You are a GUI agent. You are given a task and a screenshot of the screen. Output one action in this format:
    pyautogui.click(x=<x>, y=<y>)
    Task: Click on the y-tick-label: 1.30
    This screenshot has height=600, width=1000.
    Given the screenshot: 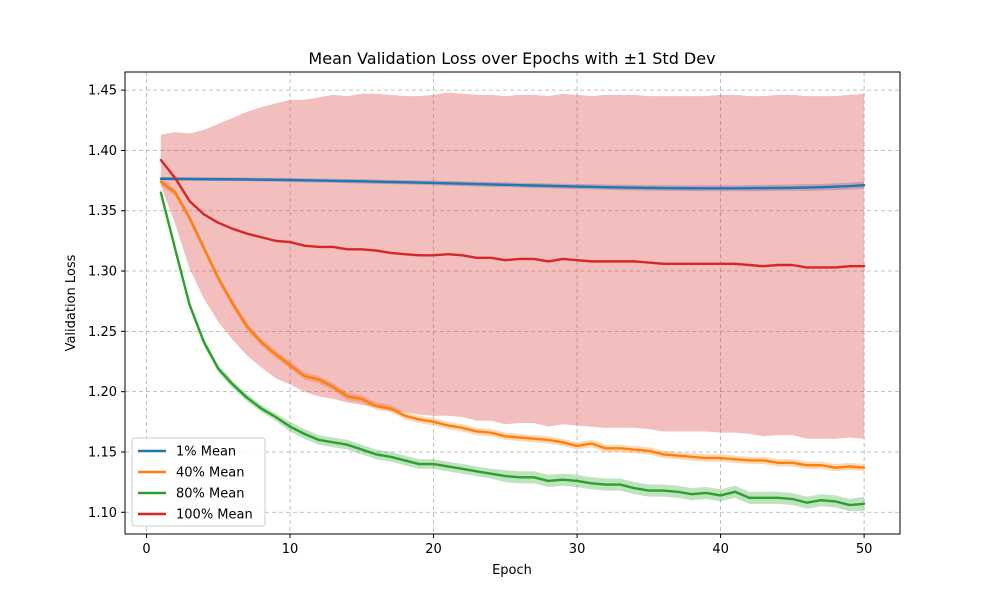 What is the action you would take?
    pyautogui.click(x=102, y=272)
    